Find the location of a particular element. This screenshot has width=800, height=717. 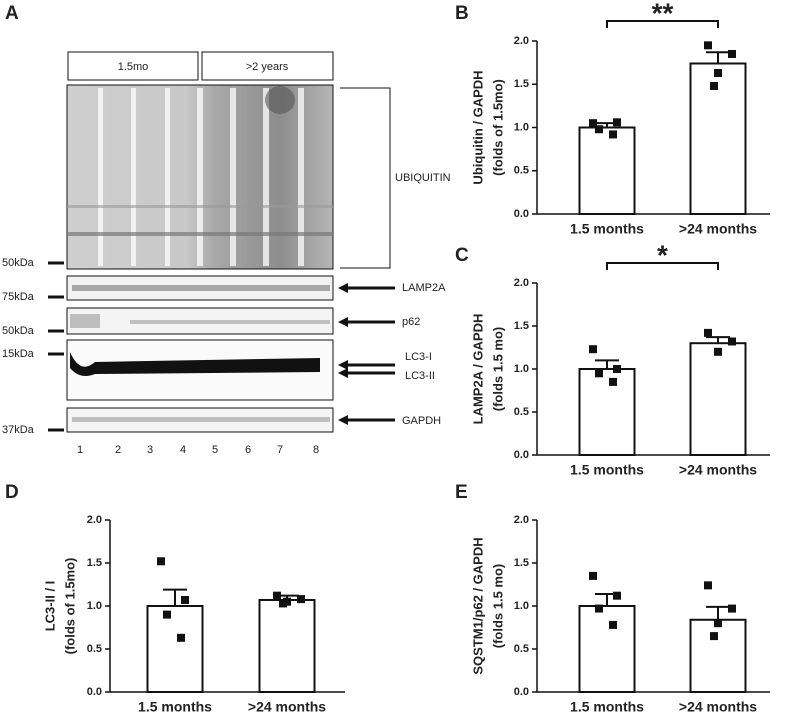

lane-number: 6 is located at coordinates (248, 450).